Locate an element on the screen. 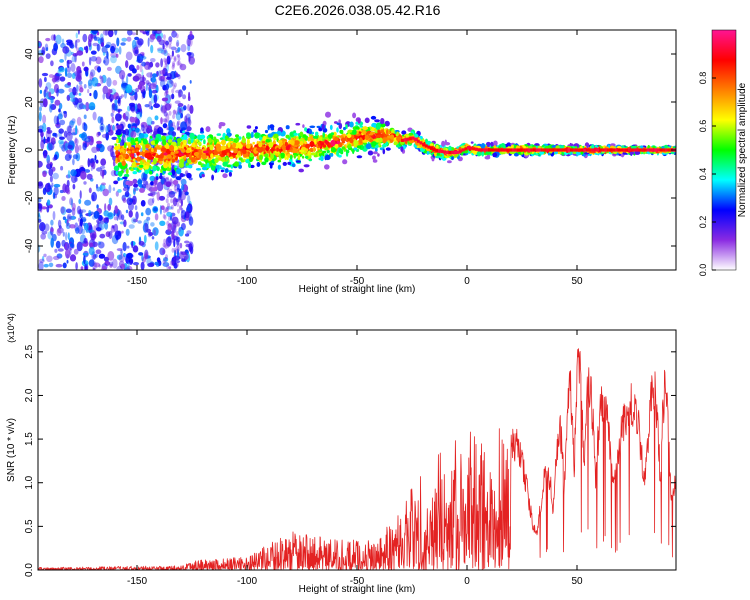  colorbar is located at coordinates (724, 150).